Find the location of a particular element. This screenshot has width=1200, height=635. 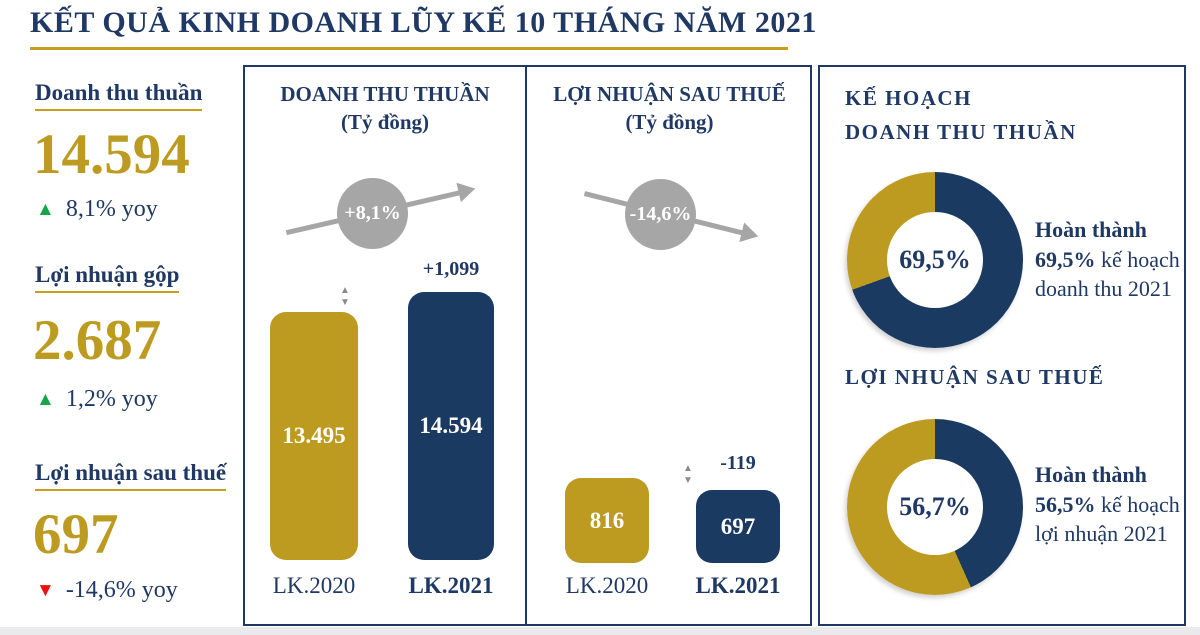

donut-center-label: 56,7% is located at coordinates (935, 506).